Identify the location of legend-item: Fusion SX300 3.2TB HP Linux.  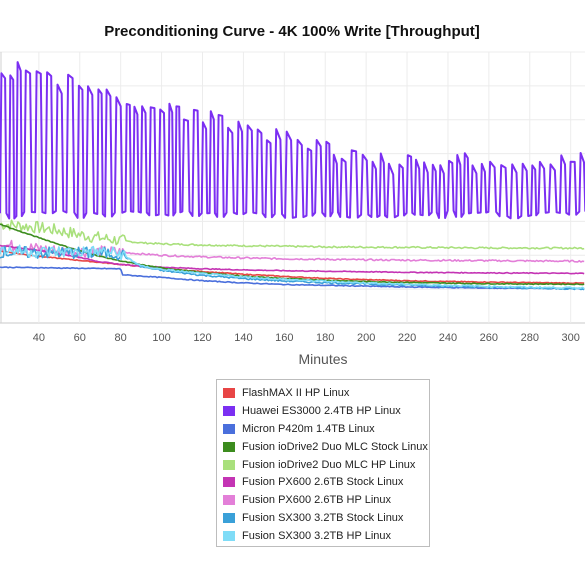
(323, 536).